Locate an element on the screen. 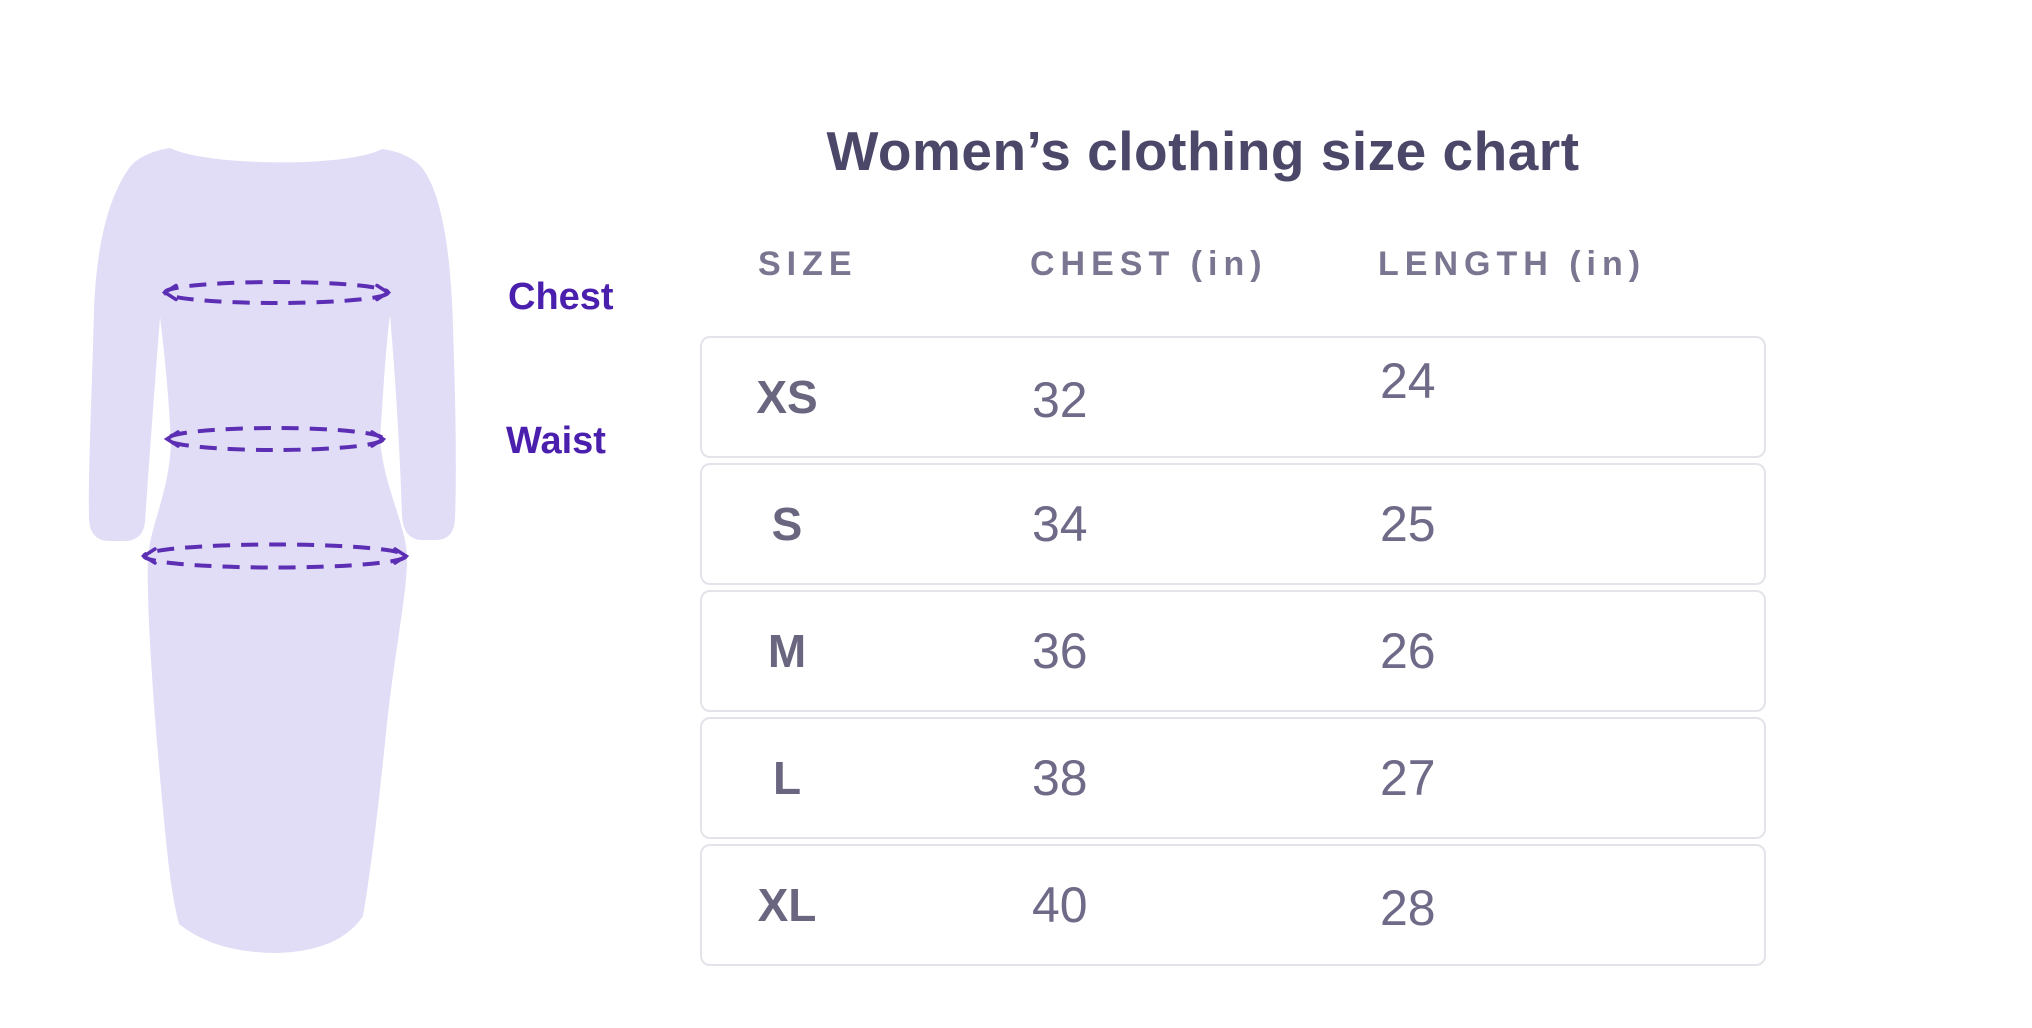  cell-chest: 32 is located at coordinates (1060, 400).